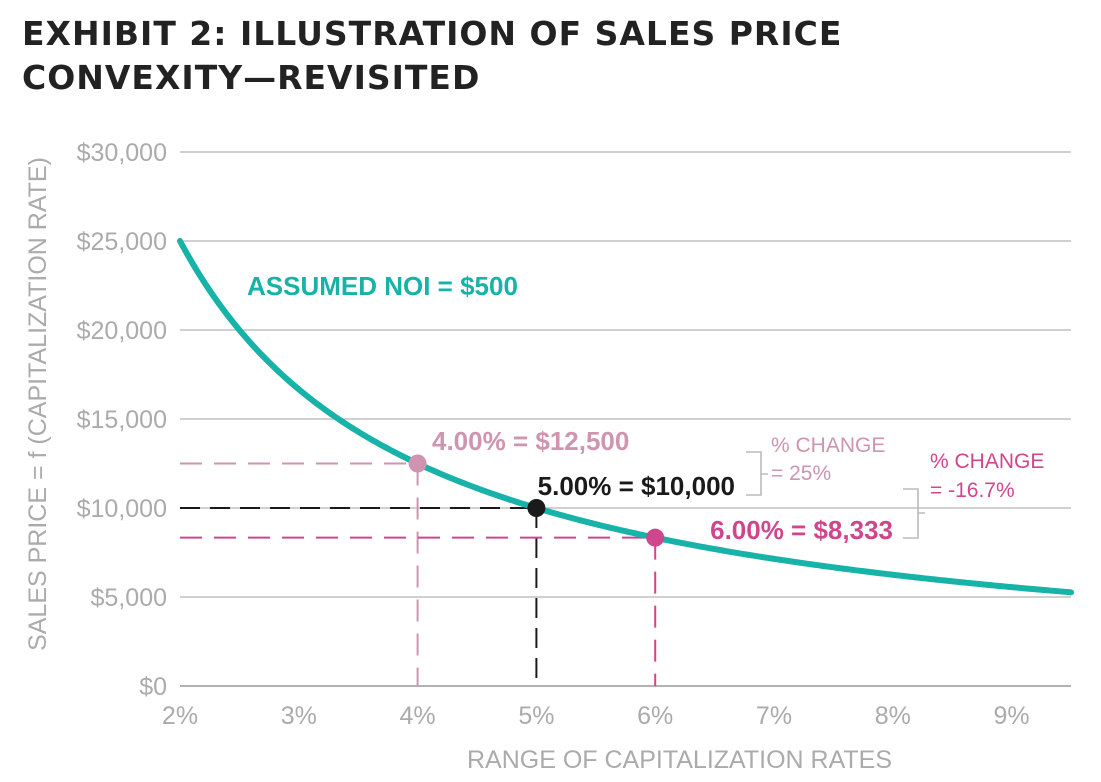 This screenshot has height=782, width=1101. Describe the element at coordinates (636, 486) in the screenshot. I see `point-label: 5.00% = $10,000` at that location.